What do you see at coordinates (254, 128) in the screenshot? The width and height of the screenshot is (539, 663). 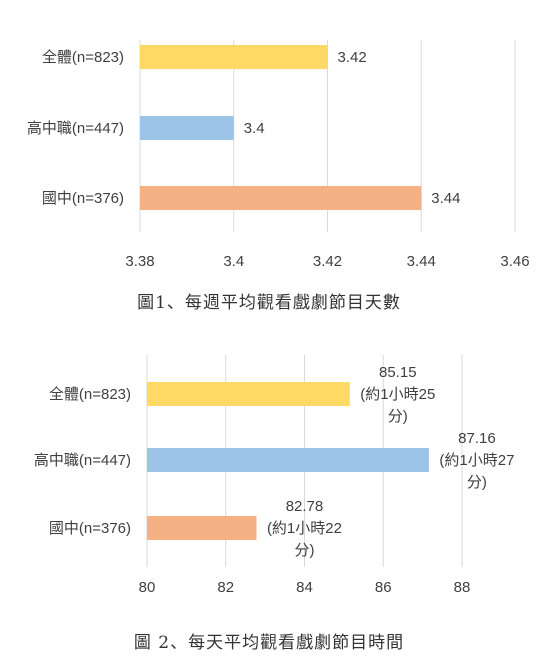 I see `chart-1-data-label: 3.4` at bounding box center [254, 128].